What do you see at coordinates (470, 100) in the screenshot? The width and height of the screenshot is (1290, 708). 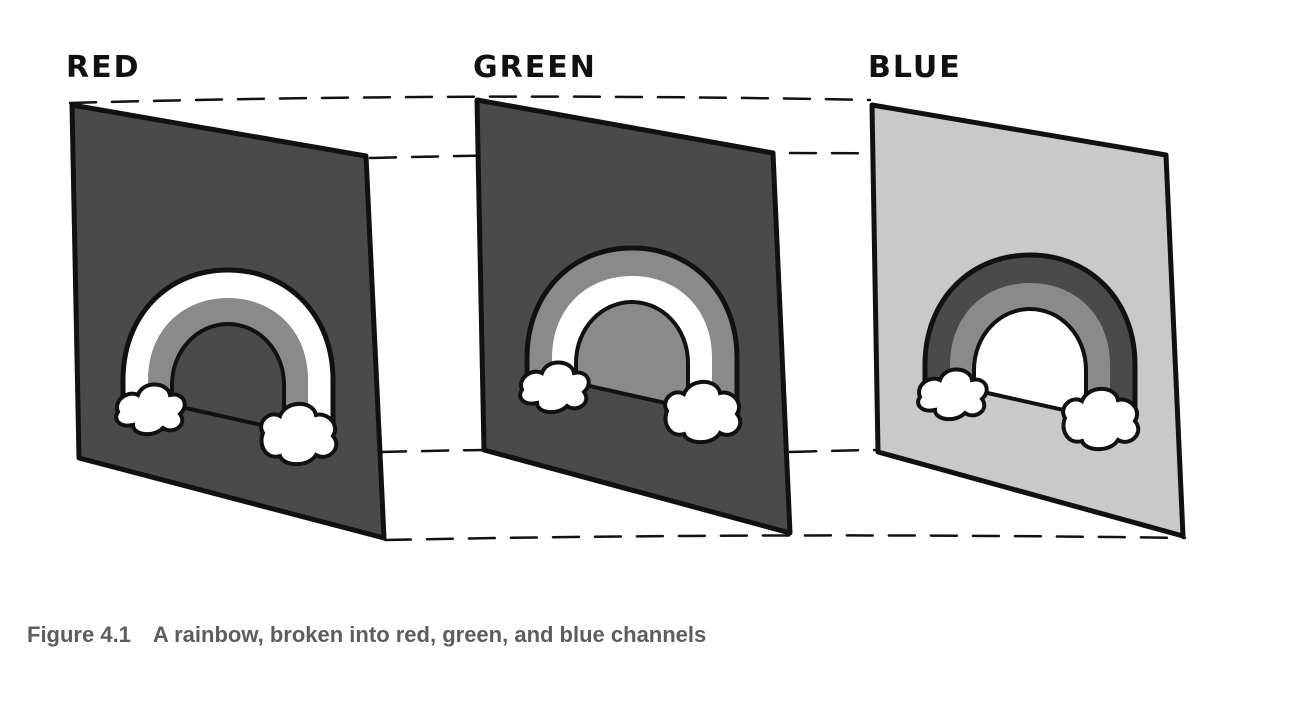 I see `top-back-connector` at bounding box center [470, 100].